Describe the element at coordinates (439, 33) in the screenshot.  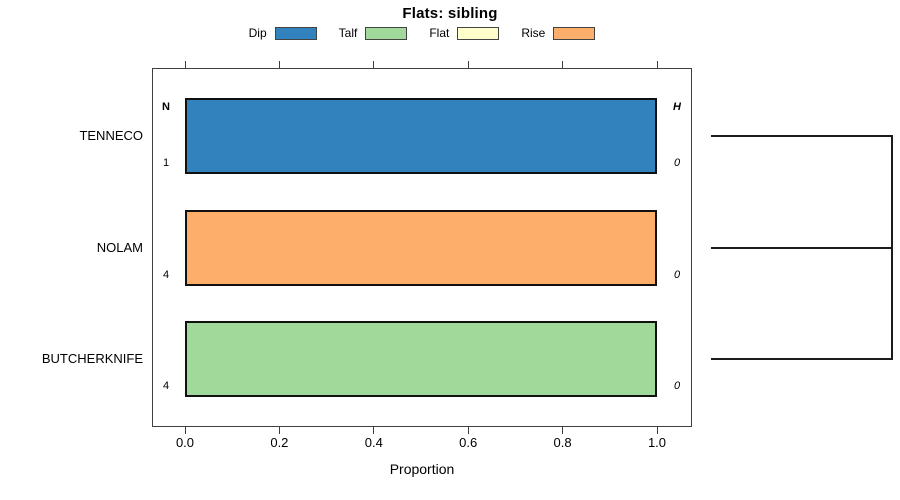
I see `legend-item-label: Flat` at that location.